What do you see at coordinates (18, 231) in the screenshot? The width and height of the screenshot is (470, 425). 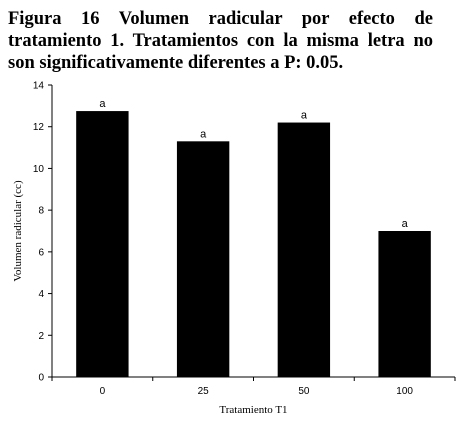 I see `y-axis-title: Volumen radicular (cc)` at bounding box center [18, 231].